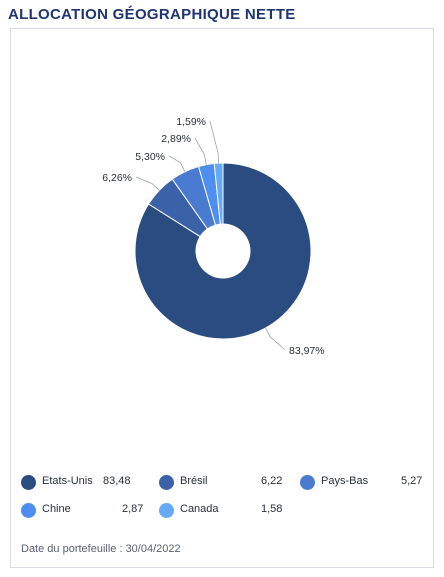 This screenshot has width=444, height=577. I want to click on legend-value: 1,58, so click(272, 509).